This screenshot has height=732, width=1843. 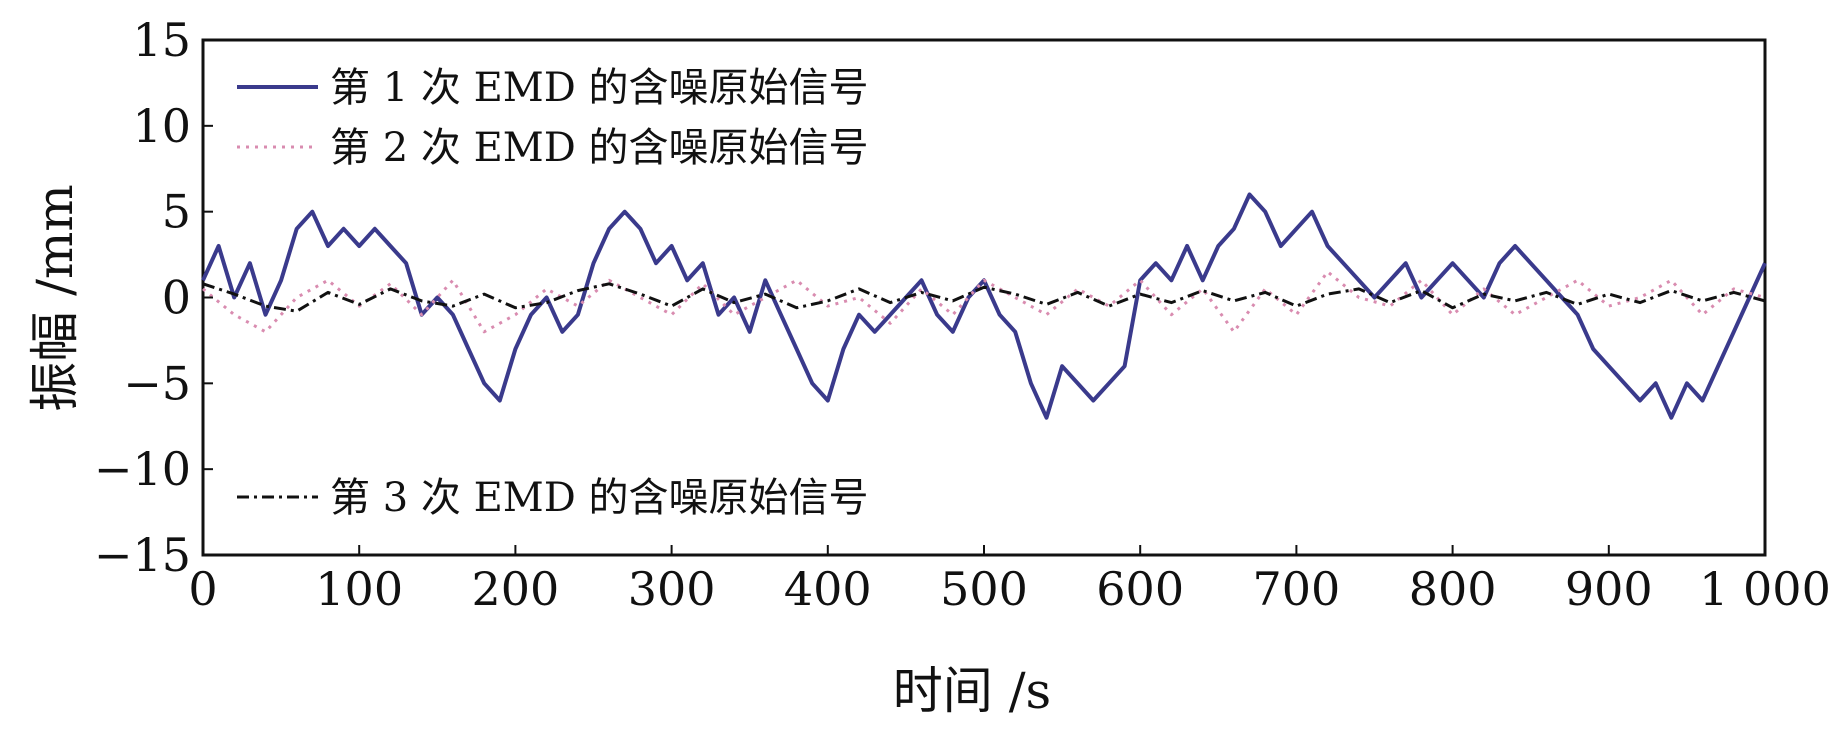 I want to click on x-axis-title: 时间 /s, so click(x=972, y=691).